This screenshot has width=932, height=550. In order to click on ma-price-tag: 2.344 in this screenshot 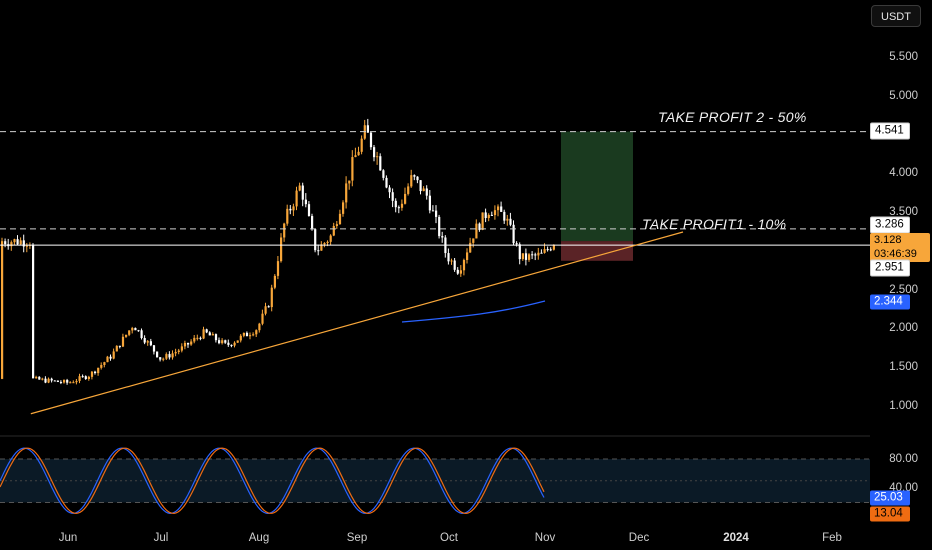, I will do `click(890, 302)`.